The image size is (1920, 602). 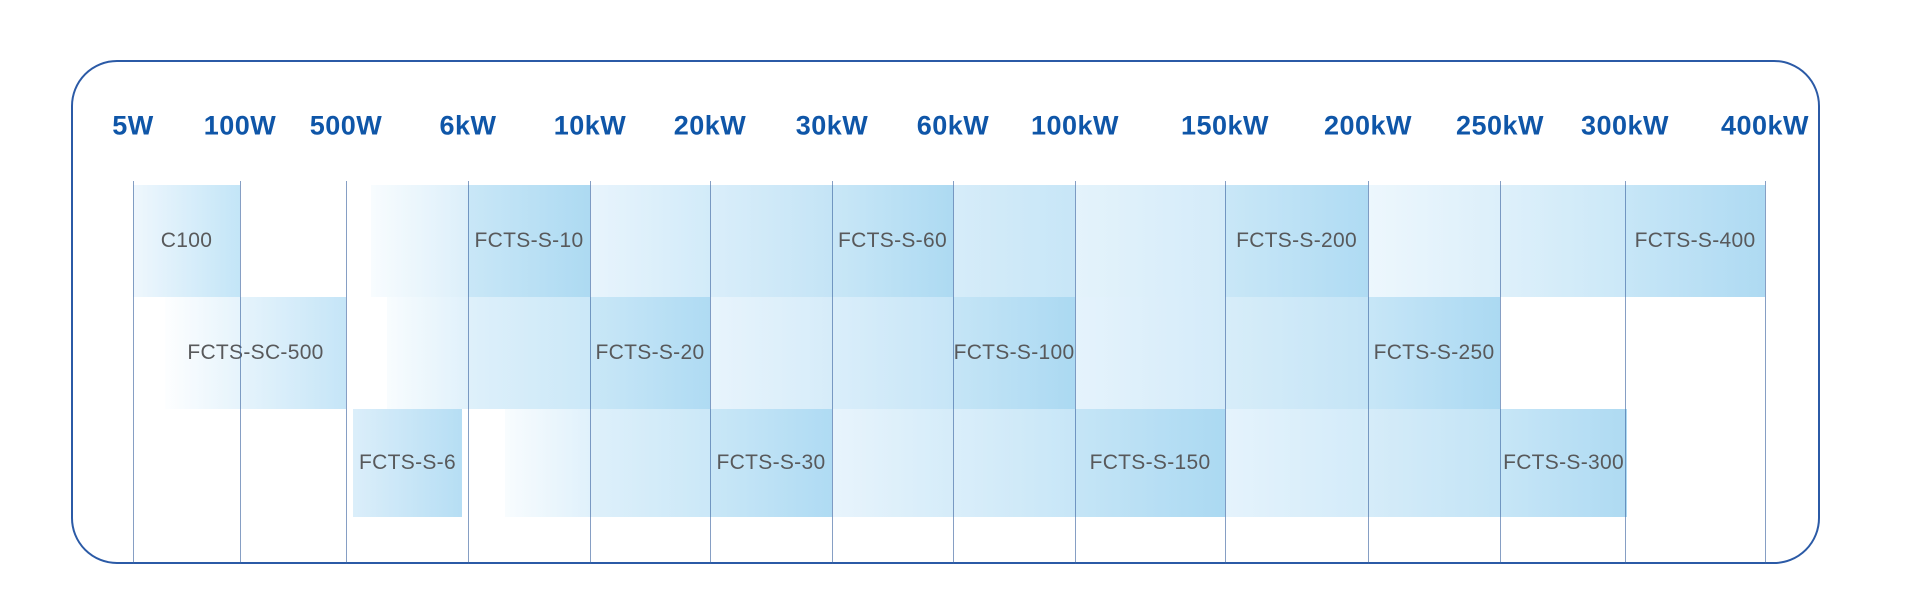 I want to click on product-label: FCTS-S-10, so click(x=529, y=240).